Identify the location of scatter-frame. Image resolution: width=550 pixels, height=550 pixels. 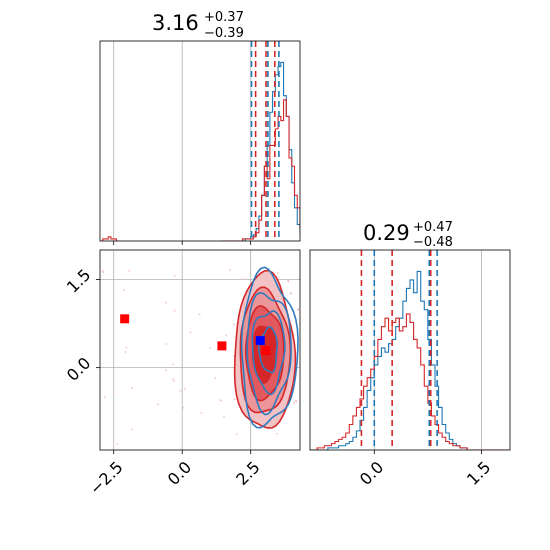
(200, 350).